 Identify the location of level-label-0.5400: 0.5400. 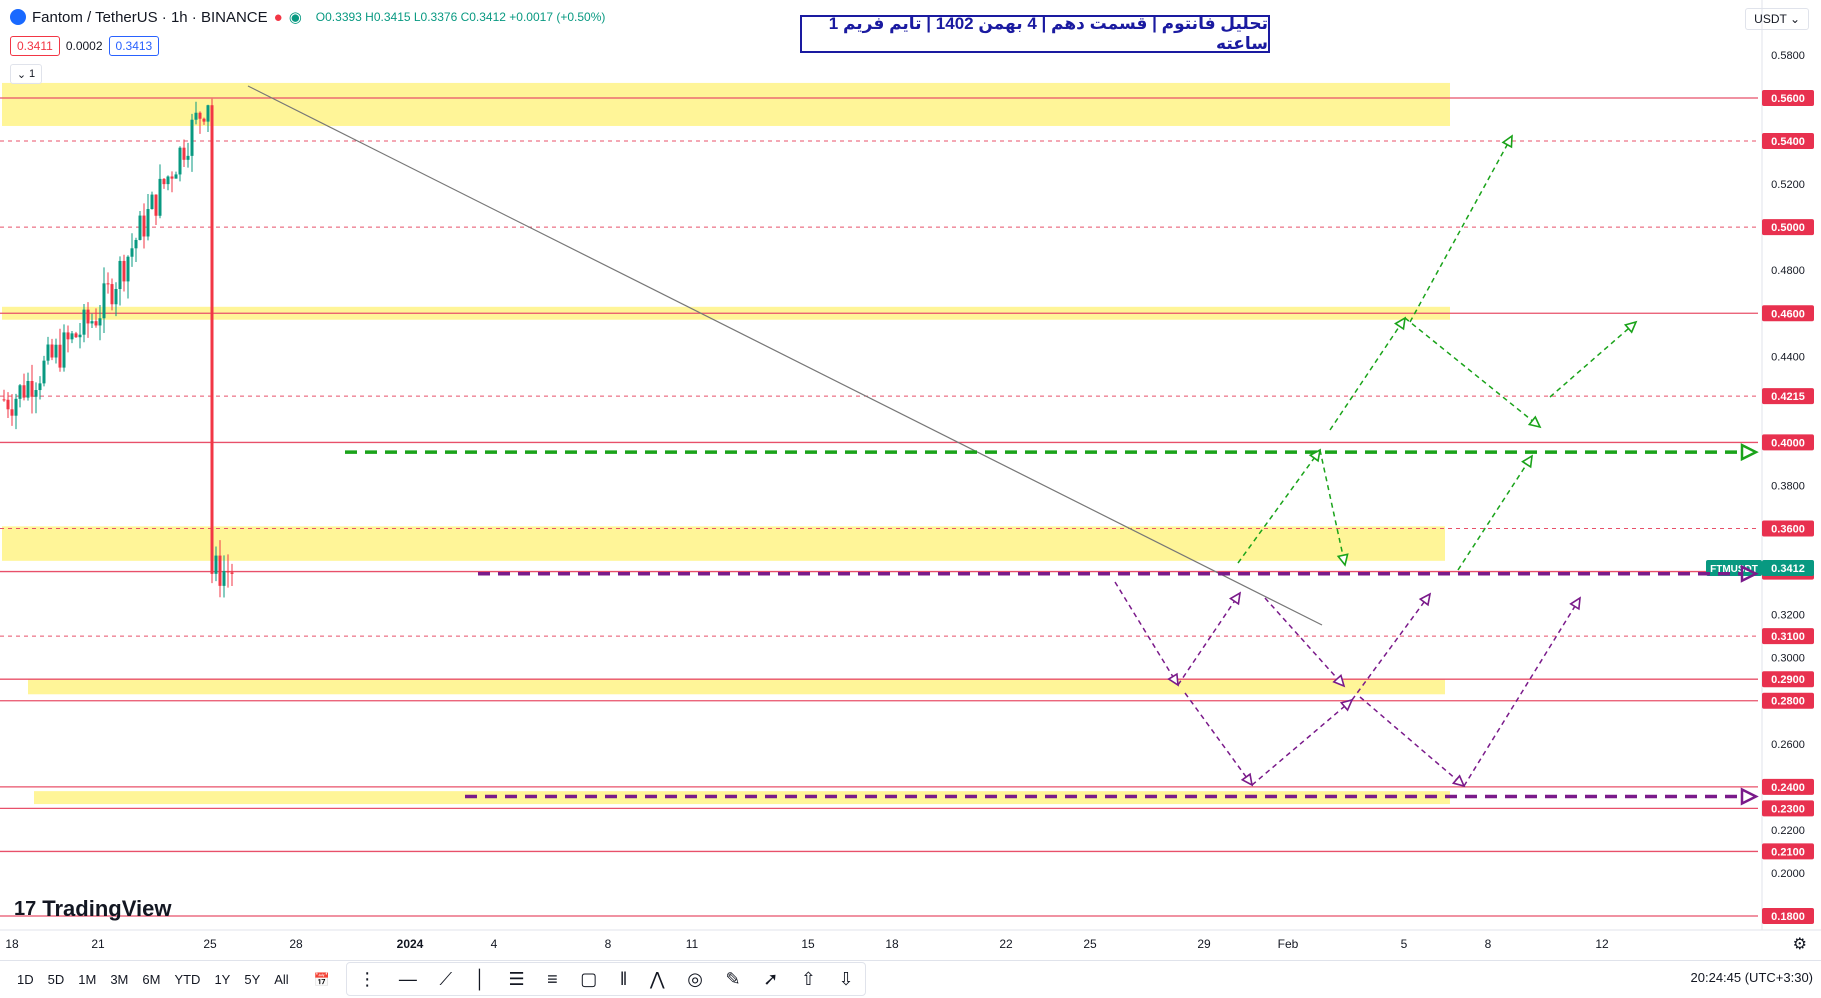
(1788, 142).